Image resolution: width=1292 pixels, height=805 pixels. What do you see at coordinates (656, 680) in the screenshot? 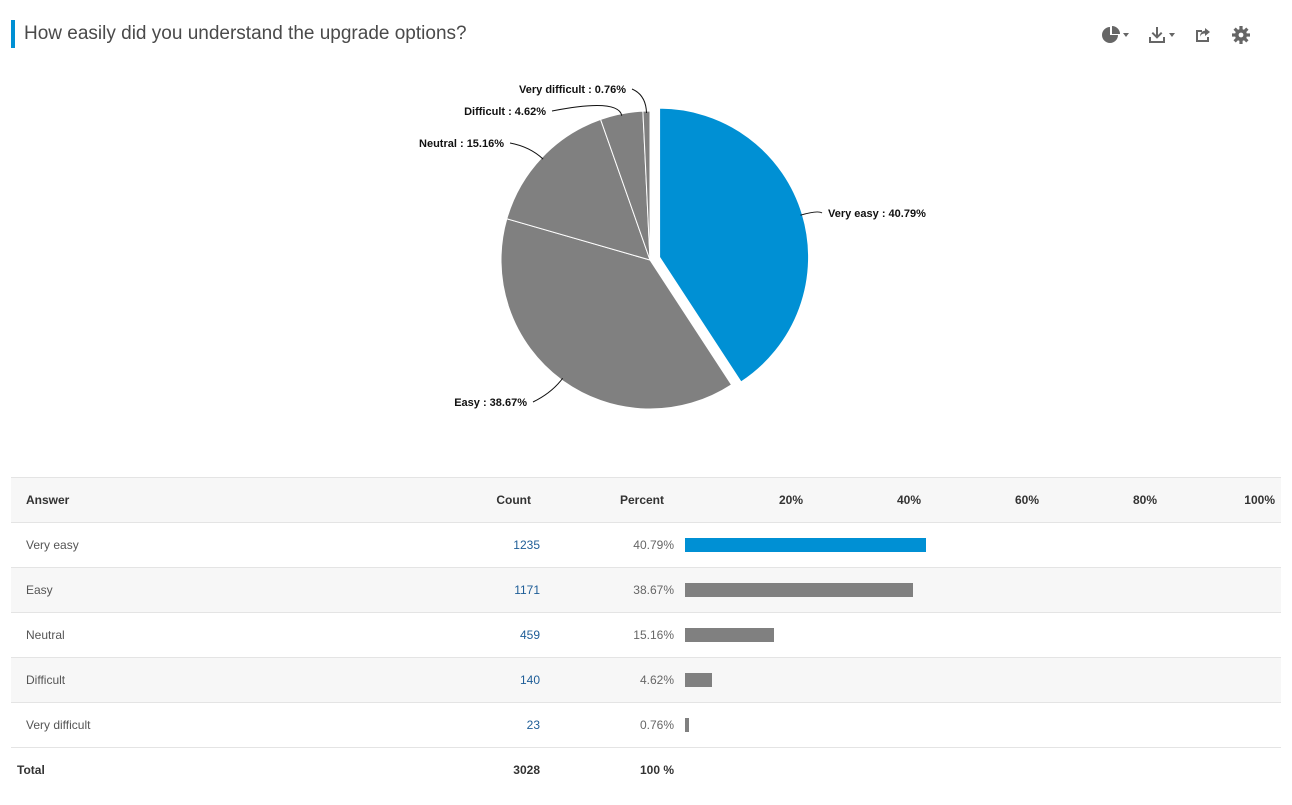
I see `percent-value: 4.62%` at bounding box center [656, 680].